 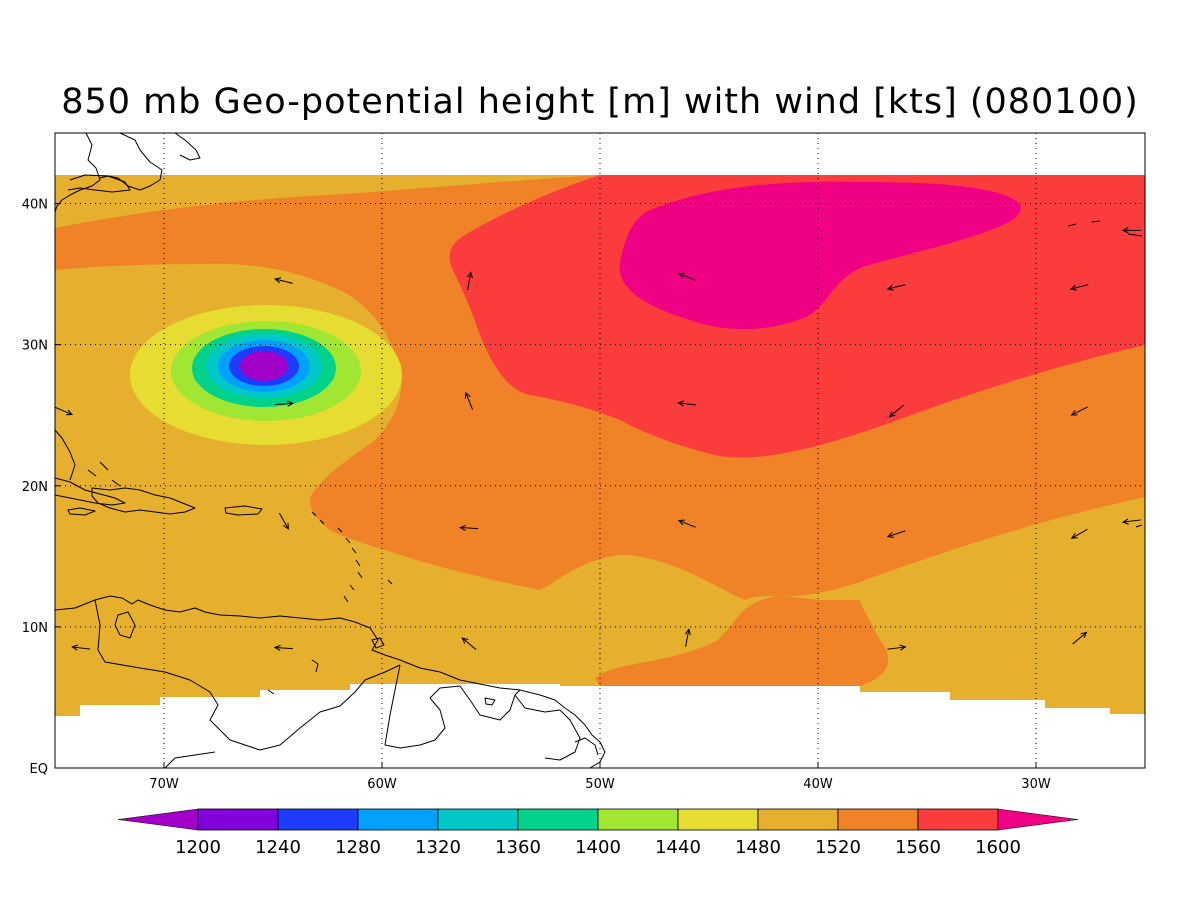 What do you see at coordinates (198, 847) in the screenshot?
I see `colorbar-label: 1200` at bounding box center [198, 847].